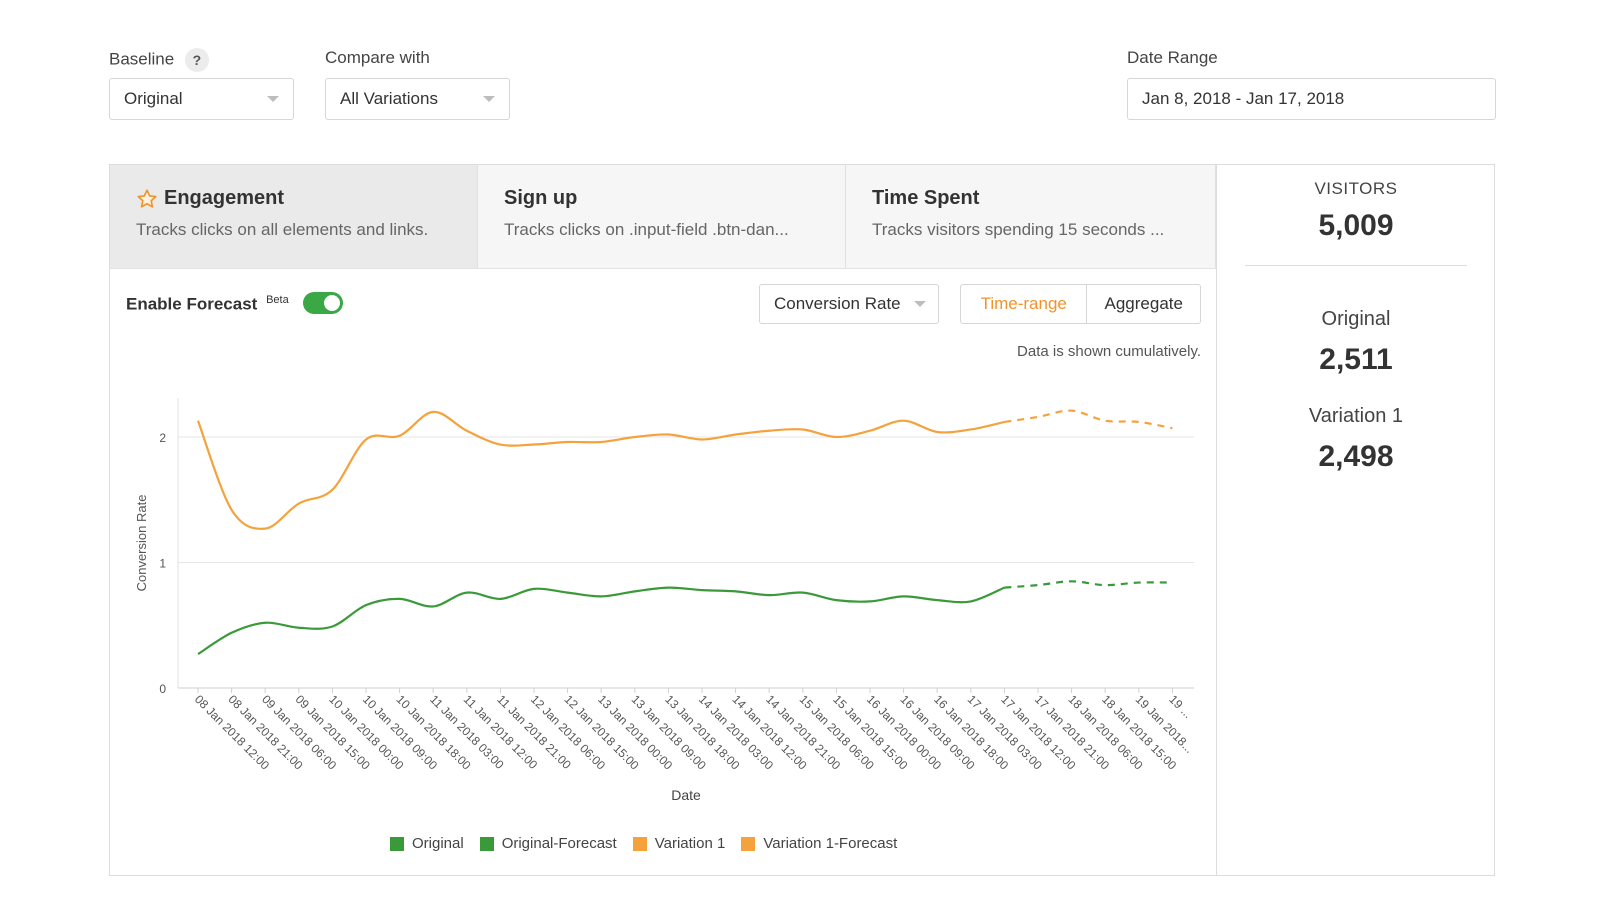 The image size is (1600, 915). I want to click on baseline-select: Original, so click(201, 99).